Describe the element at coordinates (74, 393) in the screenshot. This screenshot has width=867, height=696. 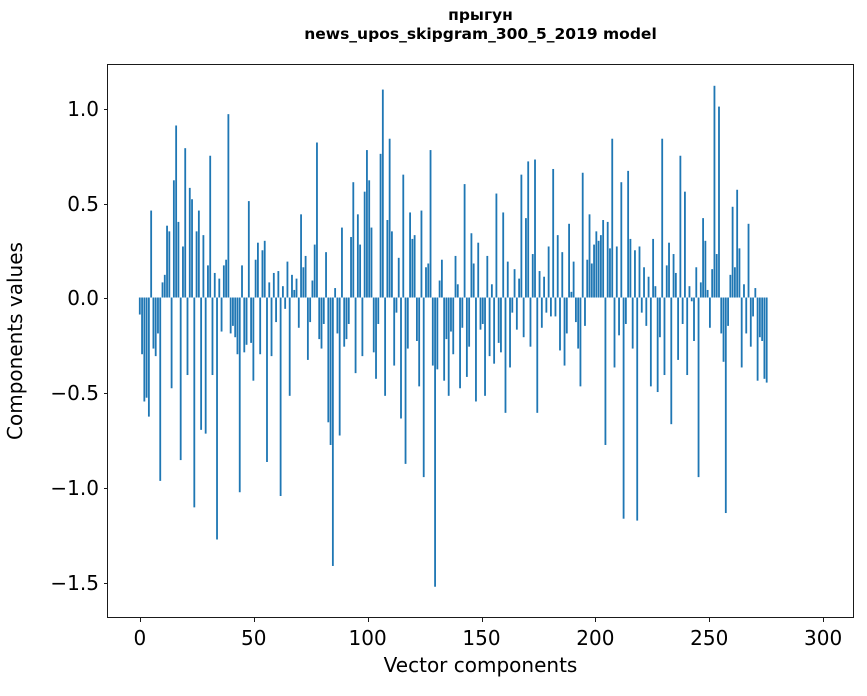
I see `y-tick-label: −0.5` at that location.